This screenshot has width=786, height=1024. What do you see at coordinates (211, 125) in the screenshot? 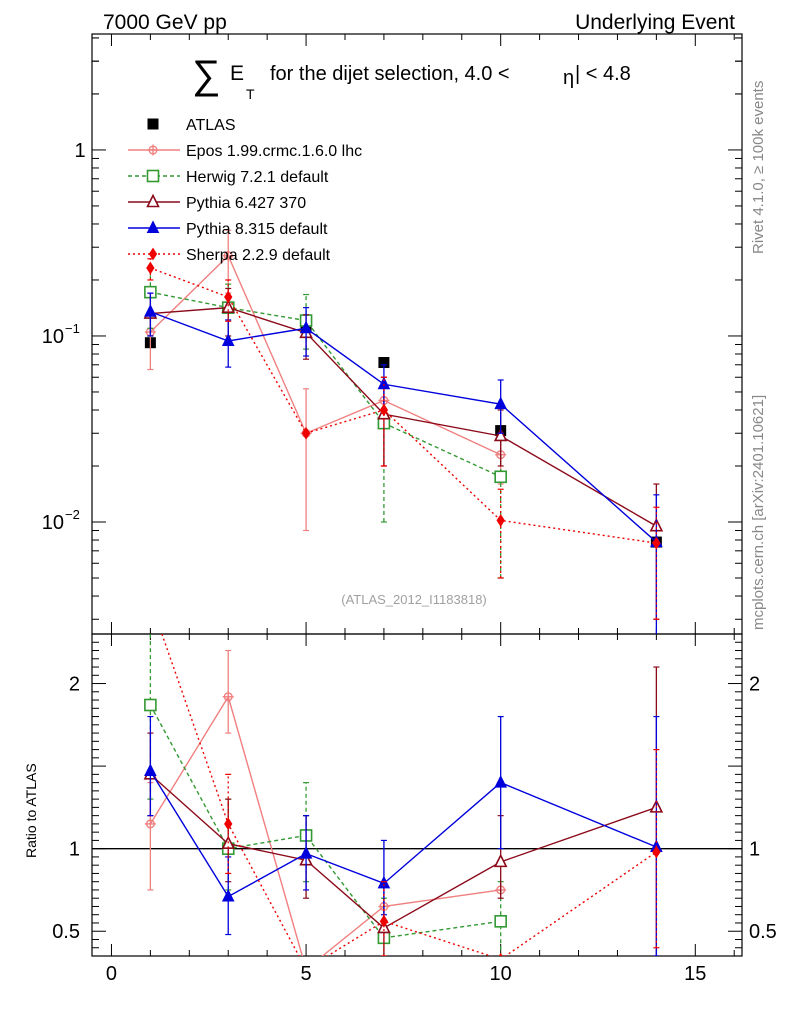
I see `legend-label-atlas: ATLAS` at bounding box center [211, 125].